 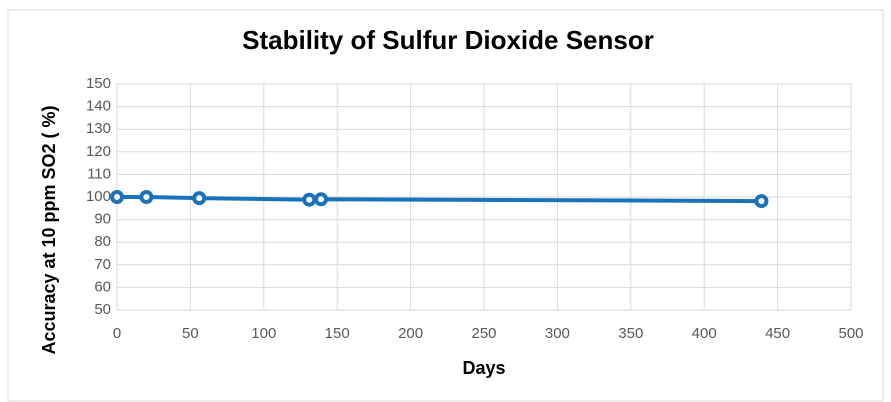 What do you see at coordinates (337, 333) in the screenshot?
I see `x-tick-label: 150` at bounding box center [337, 333].